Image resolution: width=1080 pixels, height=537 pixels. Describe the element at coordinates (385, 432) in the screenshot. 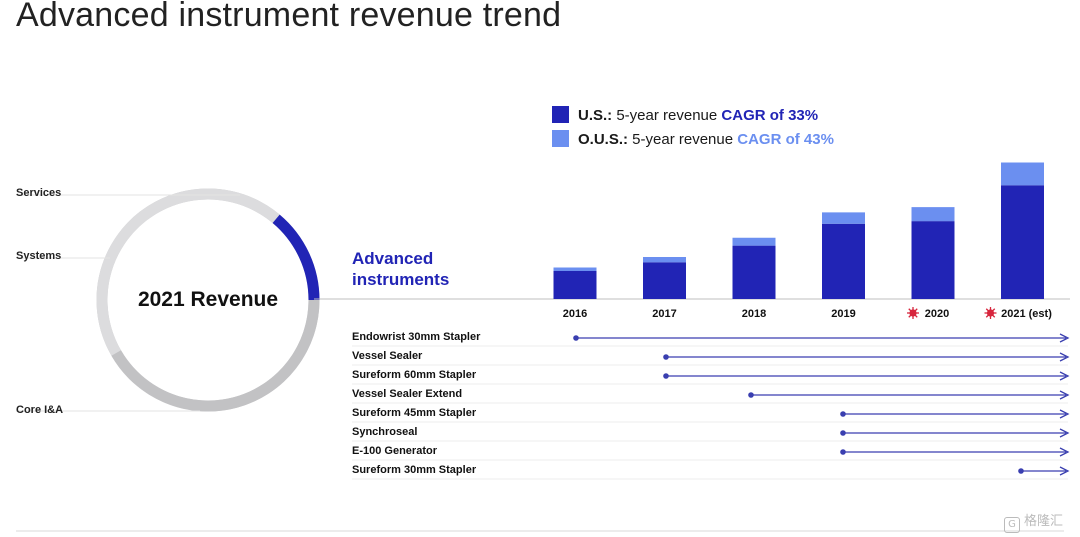

I see `product-label: Synchroseal` at that location.